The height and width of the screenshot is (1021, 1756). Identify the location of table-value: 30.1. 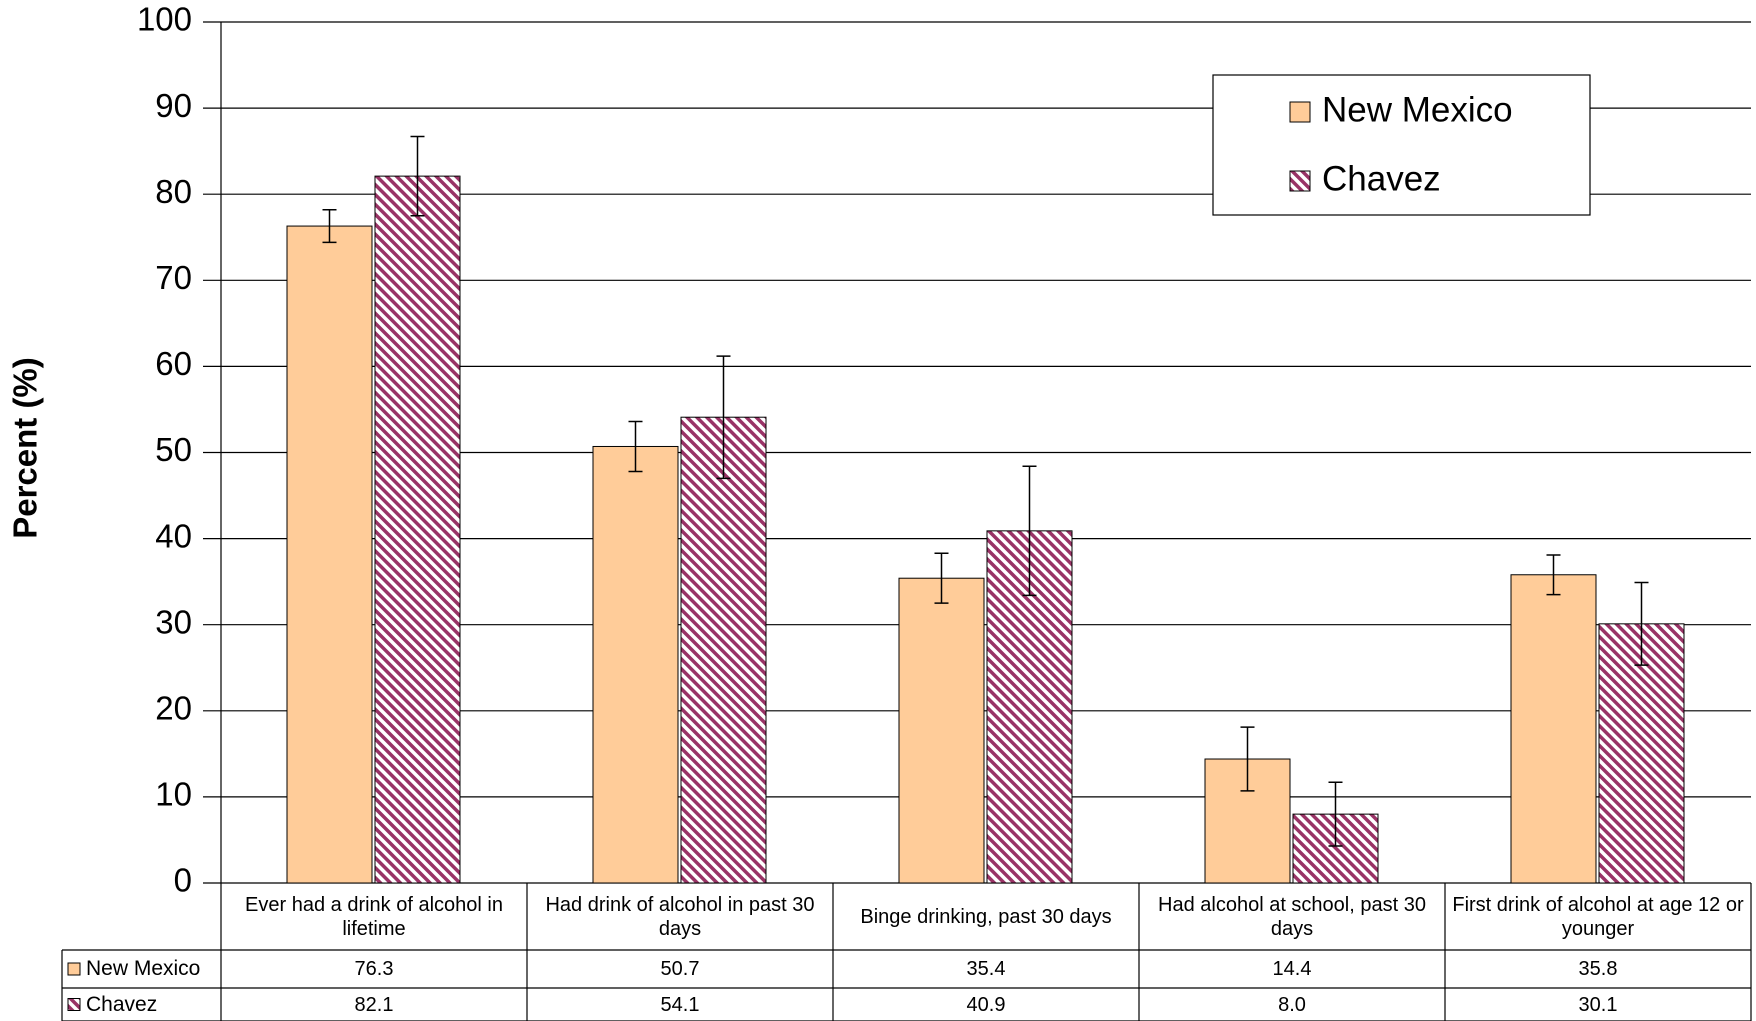
(1598, 1004).